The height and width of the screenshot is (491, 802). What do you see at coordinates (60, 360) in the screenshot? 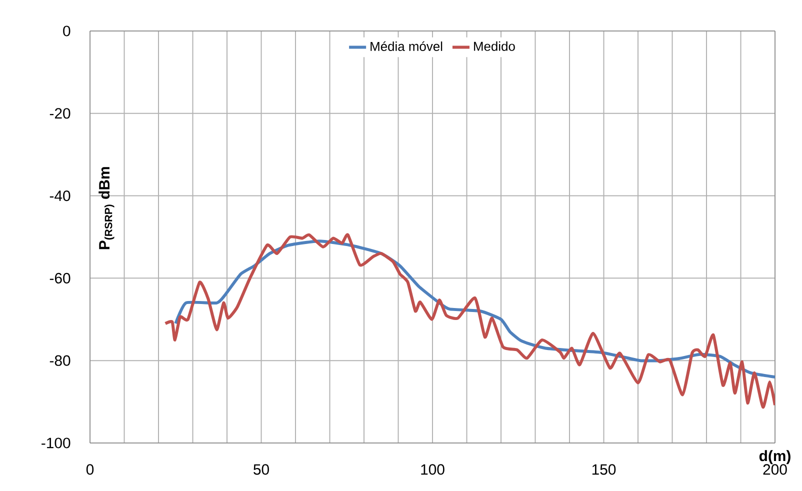
I see `y-tick-label: -80` at bounding box center [60, 360].